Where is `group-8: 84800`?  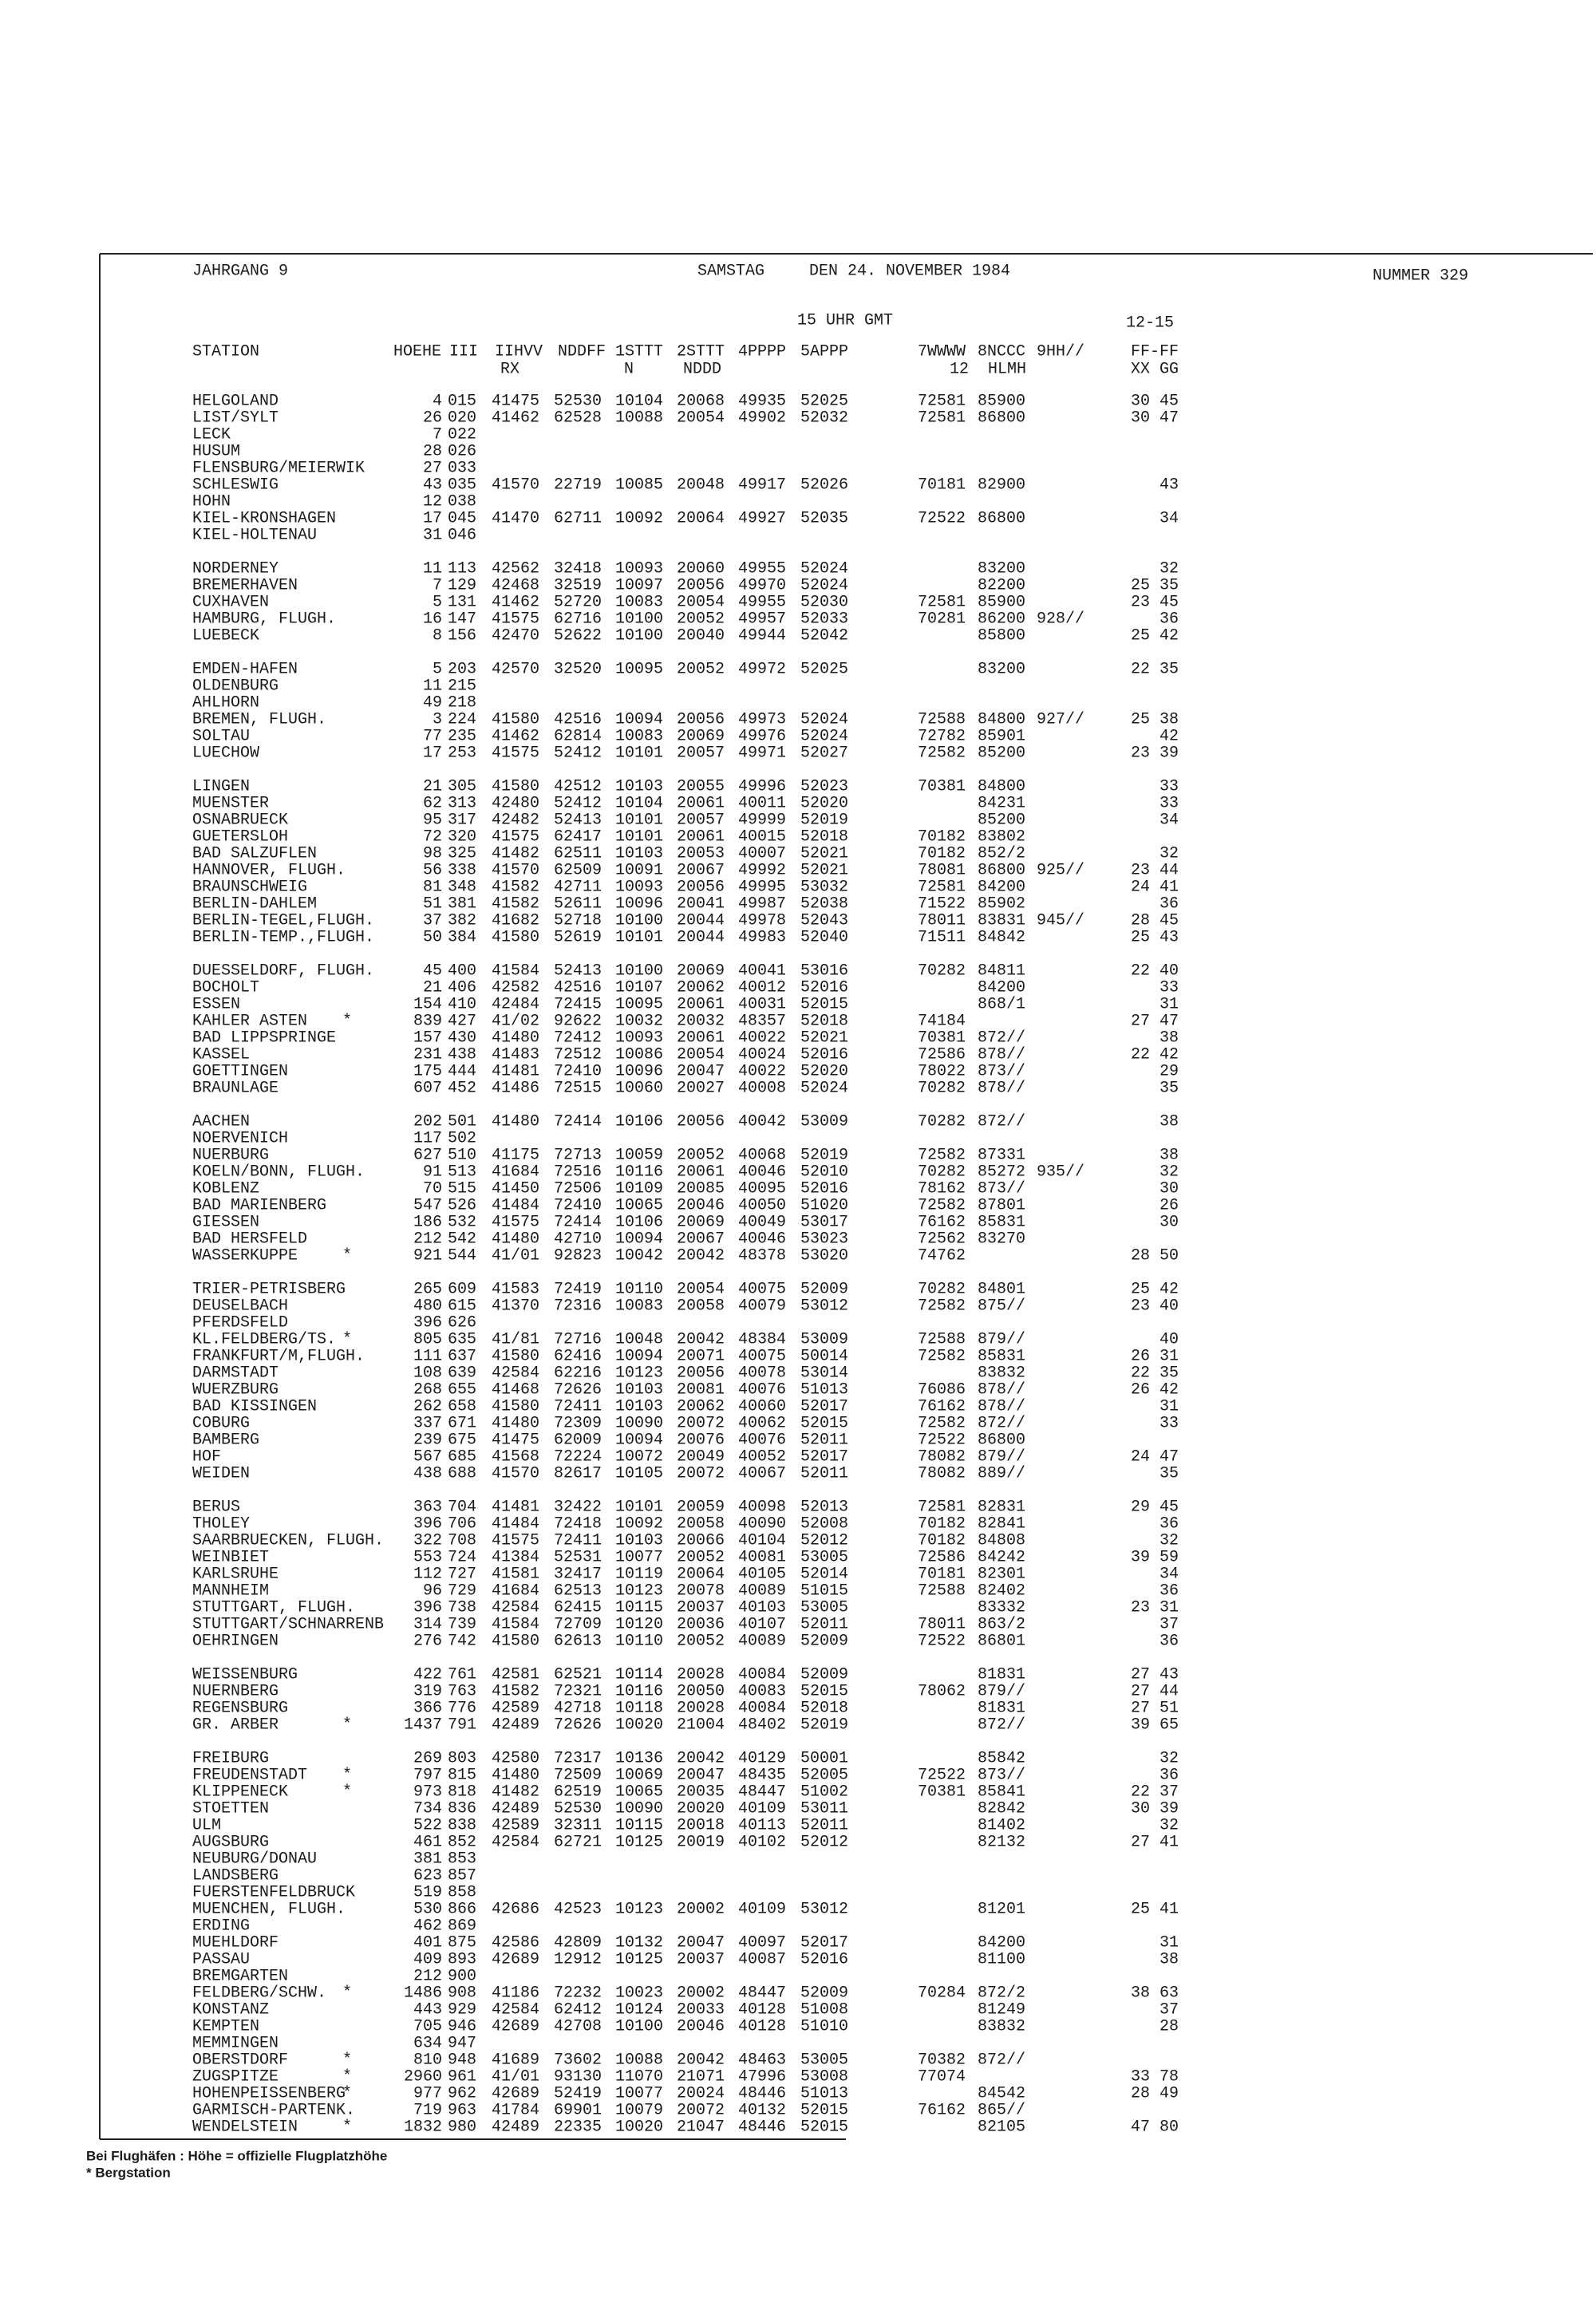
group-8: 84800 is located at coordinates (1001, 720).